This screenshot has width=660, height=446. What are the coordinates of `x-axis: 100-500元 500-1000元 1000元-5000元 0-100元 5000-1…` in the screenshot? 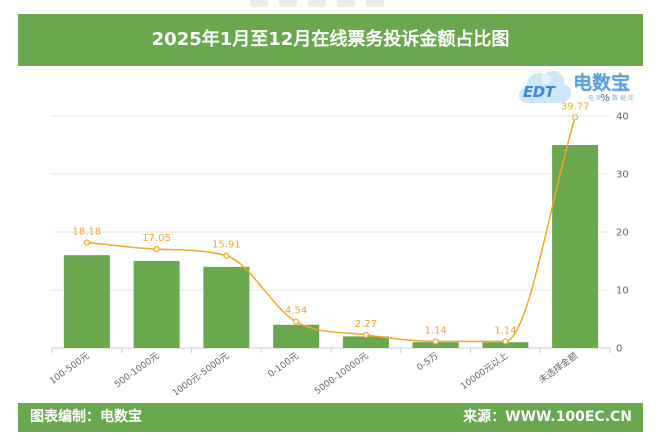 It's located at (329, 373).